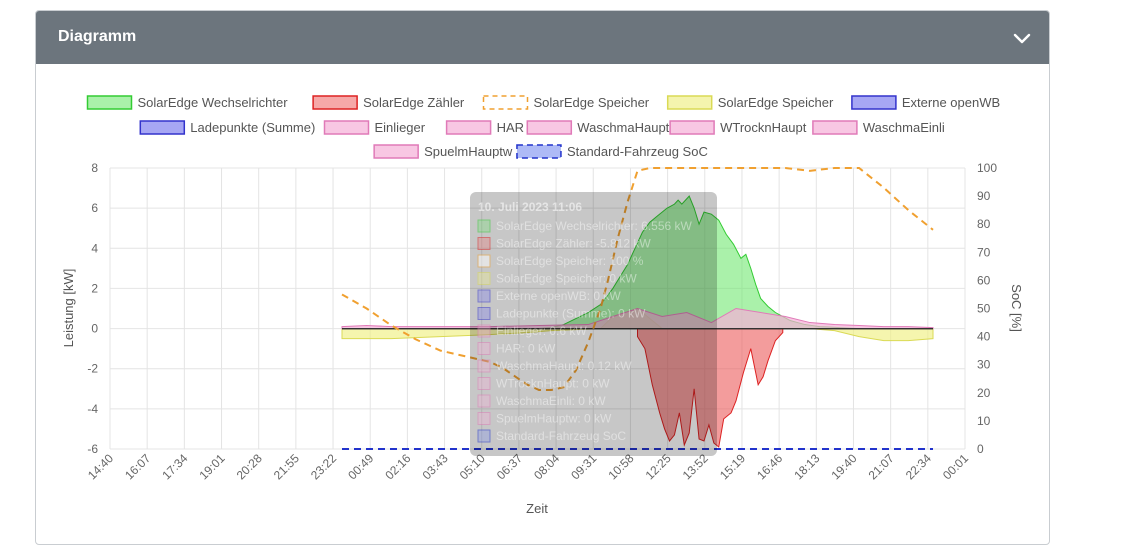 The width and height of the screenshot is (1125, 557). I want to click on legend-label: WaschmaEinli, so click(904, 127).